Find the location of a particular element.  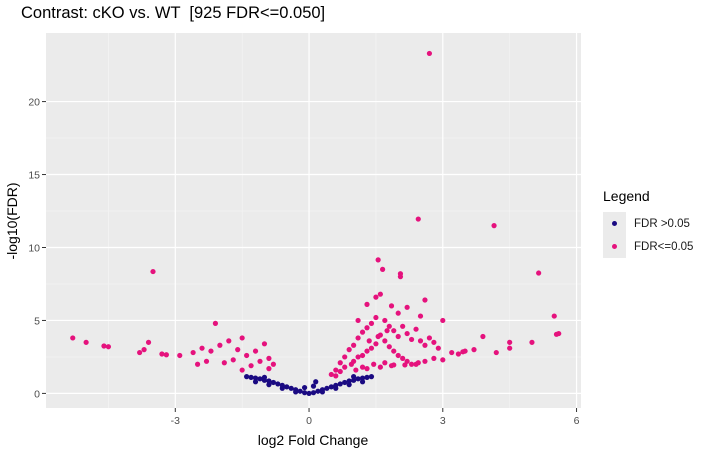

chart-title: Contrast: cKO vs. WT [925 FDR<=0.050] is located at coordinates (173, 13).